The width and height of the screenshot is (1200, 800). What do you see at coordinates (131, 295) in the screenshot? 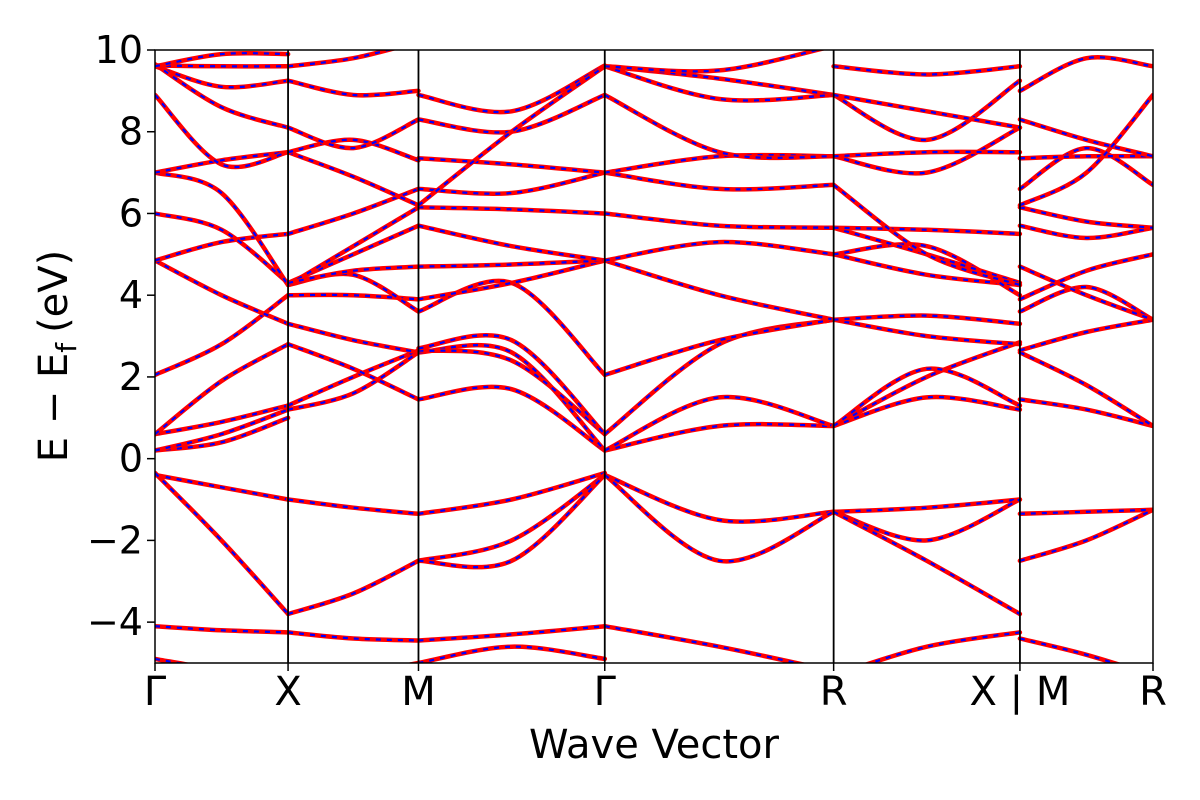
I see `y-tick-label: 4` at bounding box center [131, 295].